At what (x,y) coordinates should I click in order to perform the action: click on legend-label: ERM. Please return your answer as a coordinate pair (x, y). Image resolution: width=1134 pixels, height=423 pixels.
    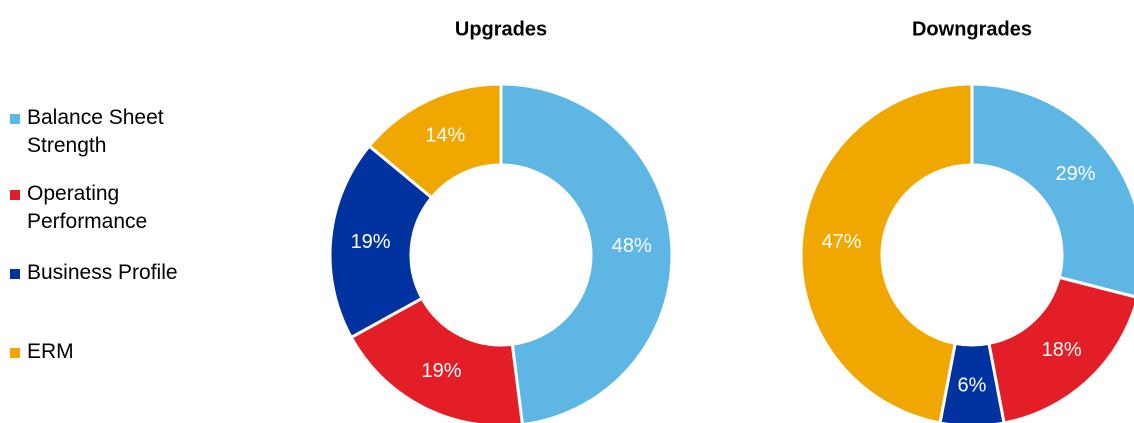
    Looking at the image, I should click on (50, 351).